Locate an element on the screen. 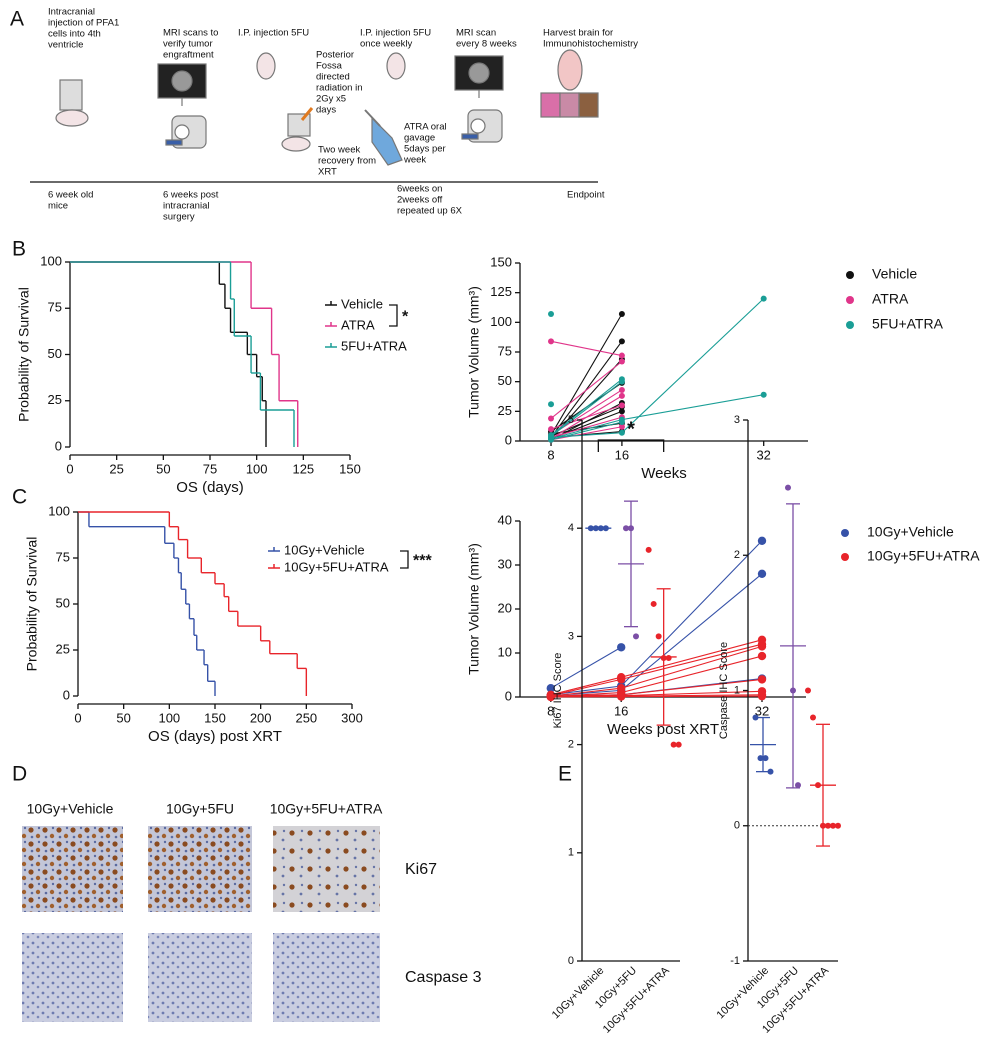 The width and height of the screenshot is (986, 1050). significance-label: *** is located at coordinates (422, 561).